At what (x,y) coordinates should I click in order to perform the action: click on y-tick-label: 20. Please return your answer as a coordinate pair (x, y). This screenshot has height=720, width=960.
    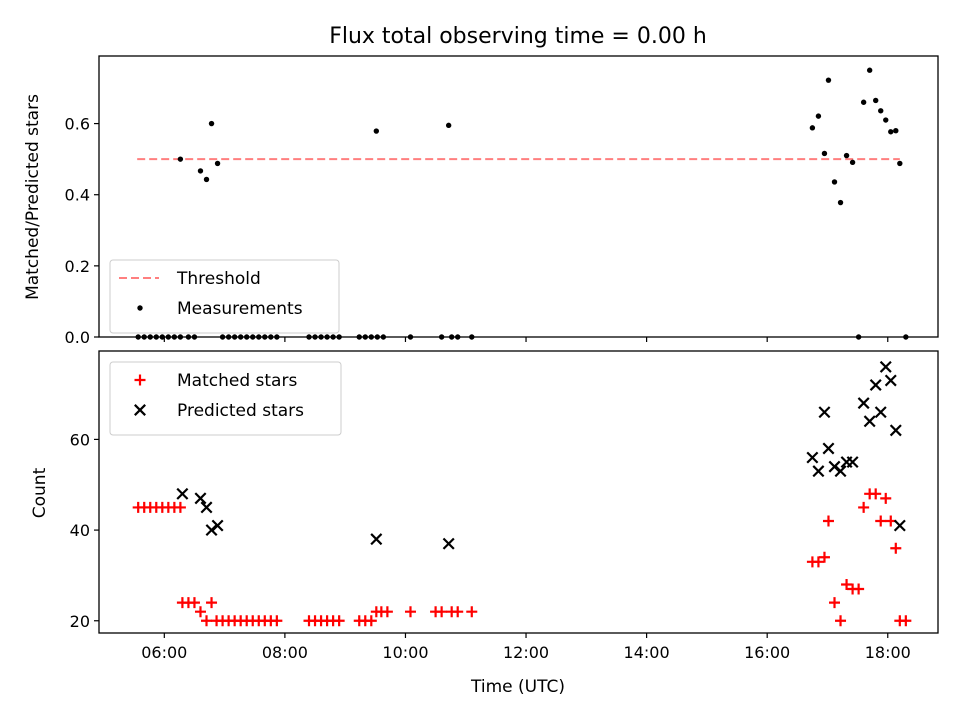
    Looking at the image, I should click on (80, 621).